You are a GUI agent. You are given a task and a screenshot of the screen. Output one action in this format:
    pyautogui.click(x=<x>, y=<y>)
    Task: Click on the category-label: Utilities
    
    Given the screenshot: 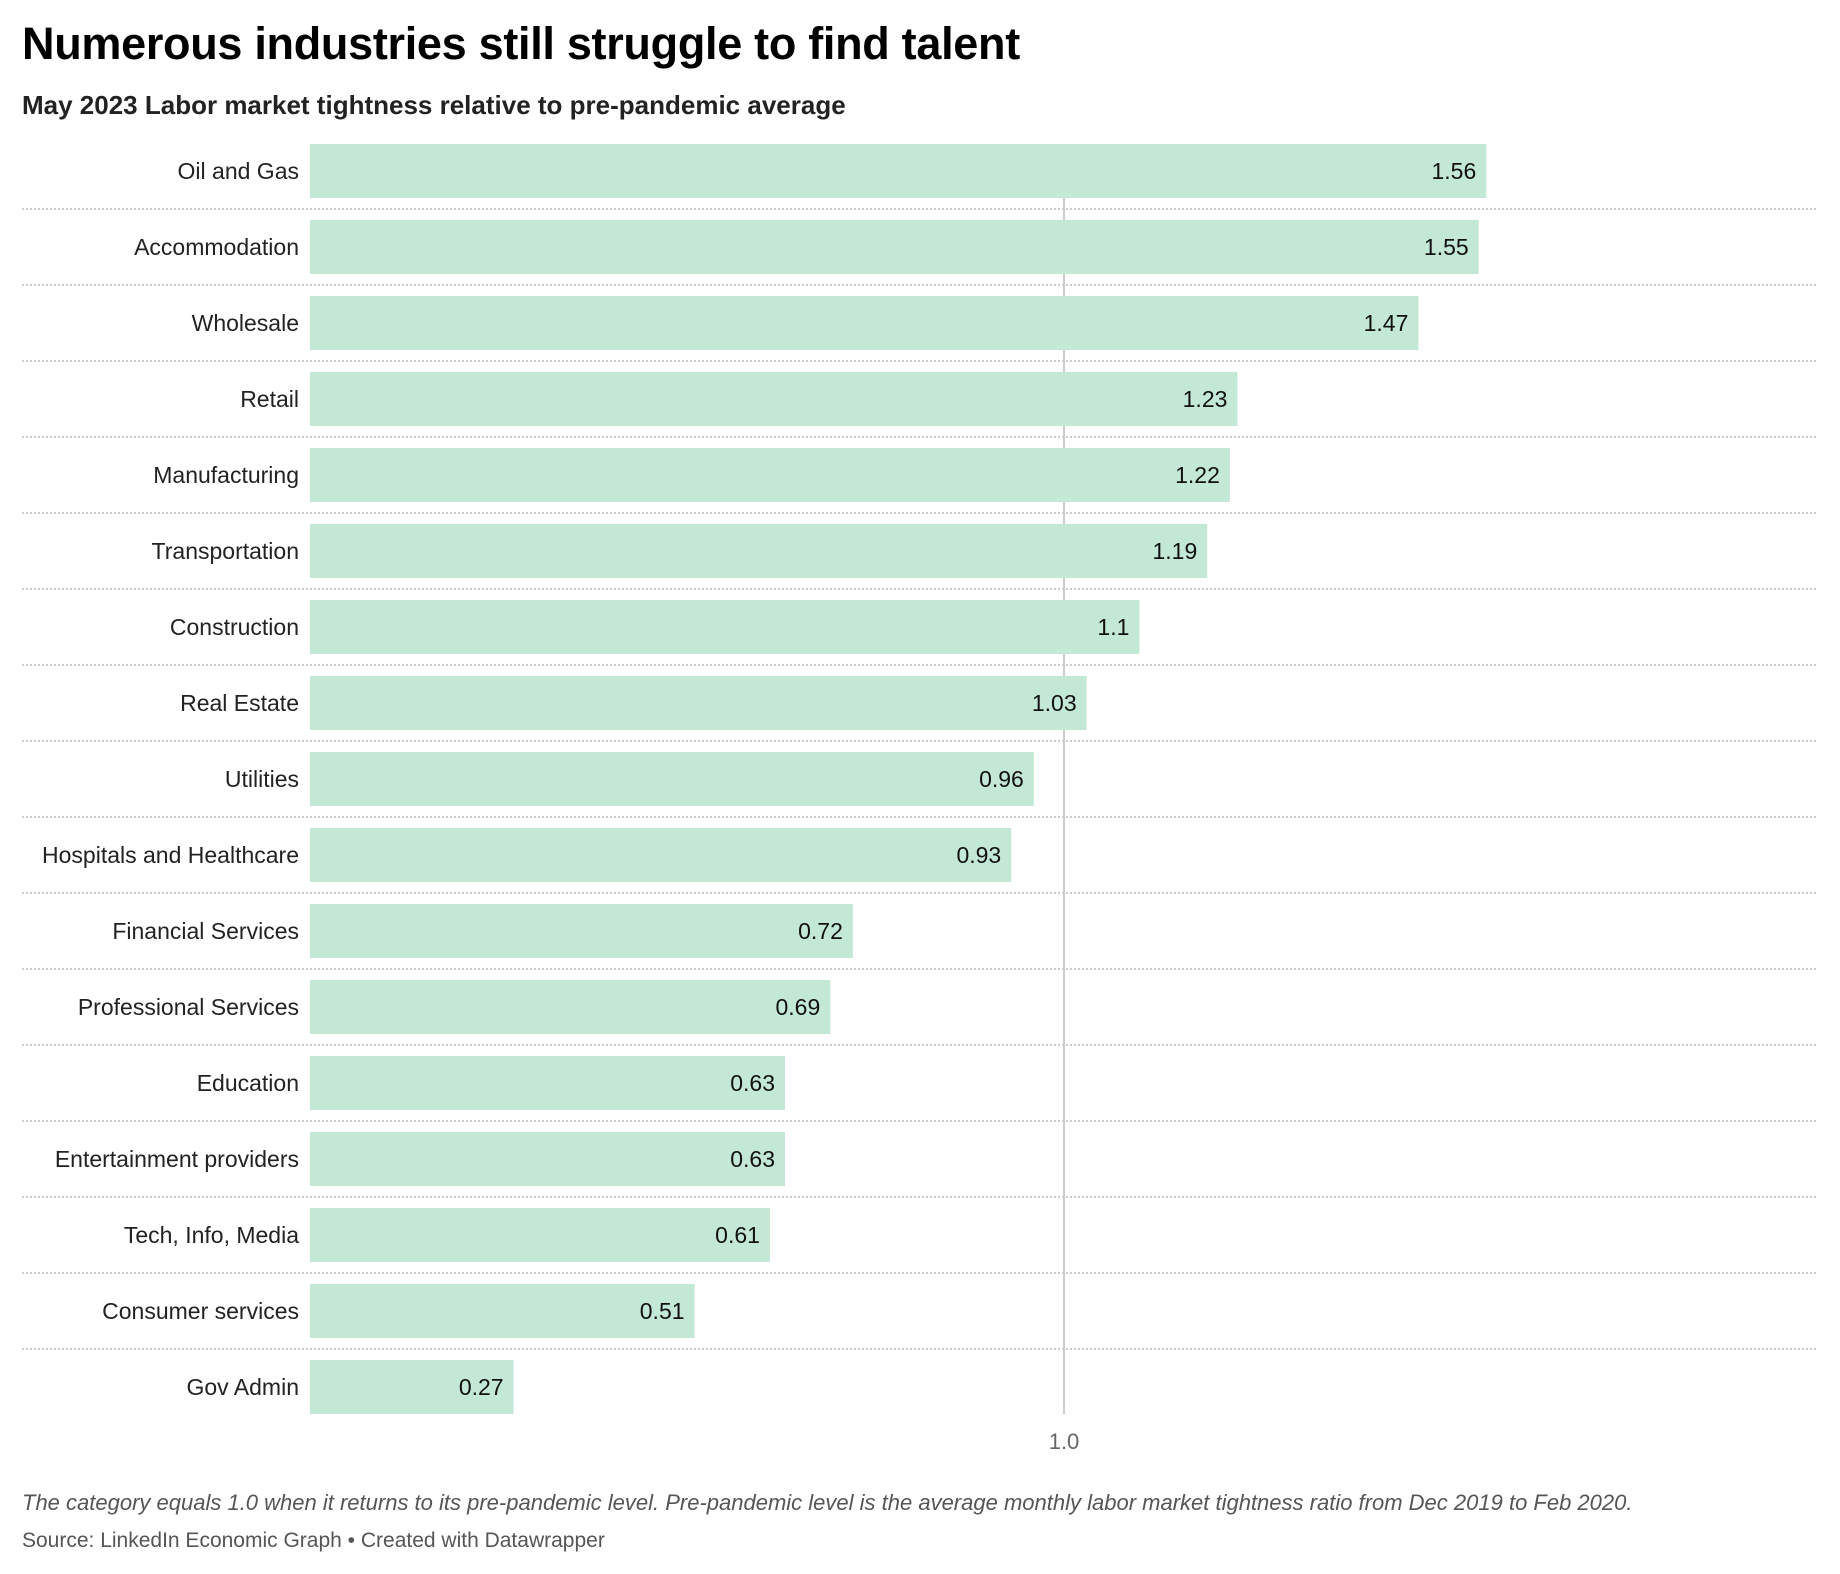 What is the action you would take?
    pyautogui.click(x=262, y=779)
    